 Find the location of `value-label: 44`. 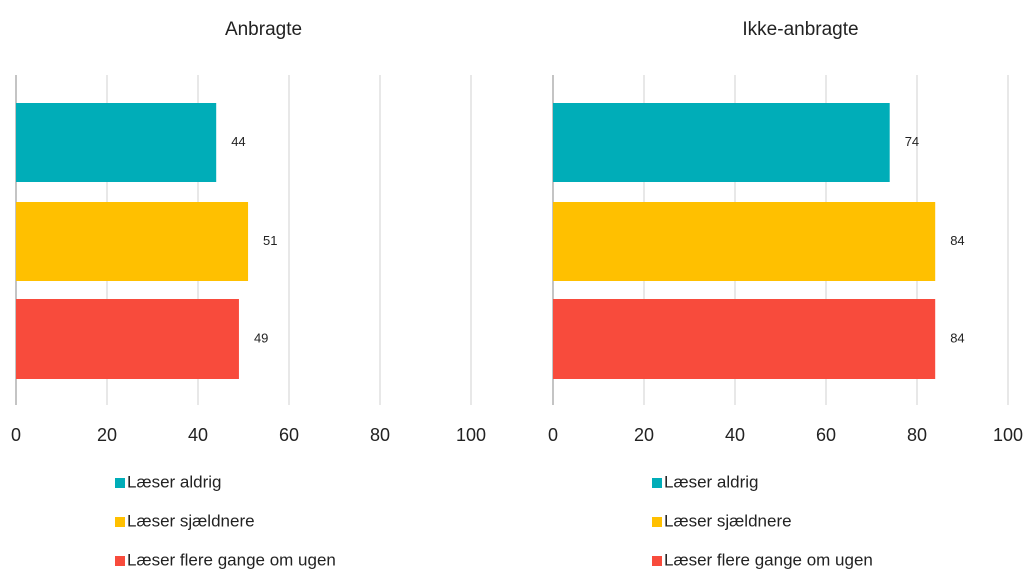

value-label: 44 is located at coordinates (238, 141).